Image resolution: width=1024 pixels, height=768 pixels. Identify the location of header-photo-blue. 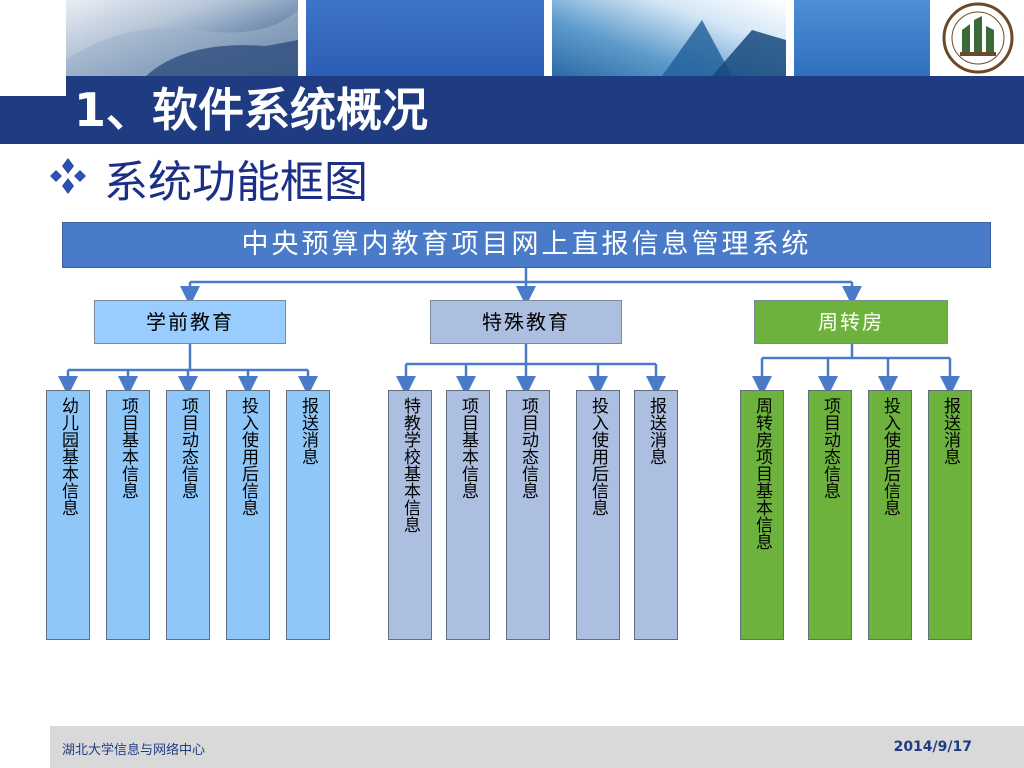
(425, 38).